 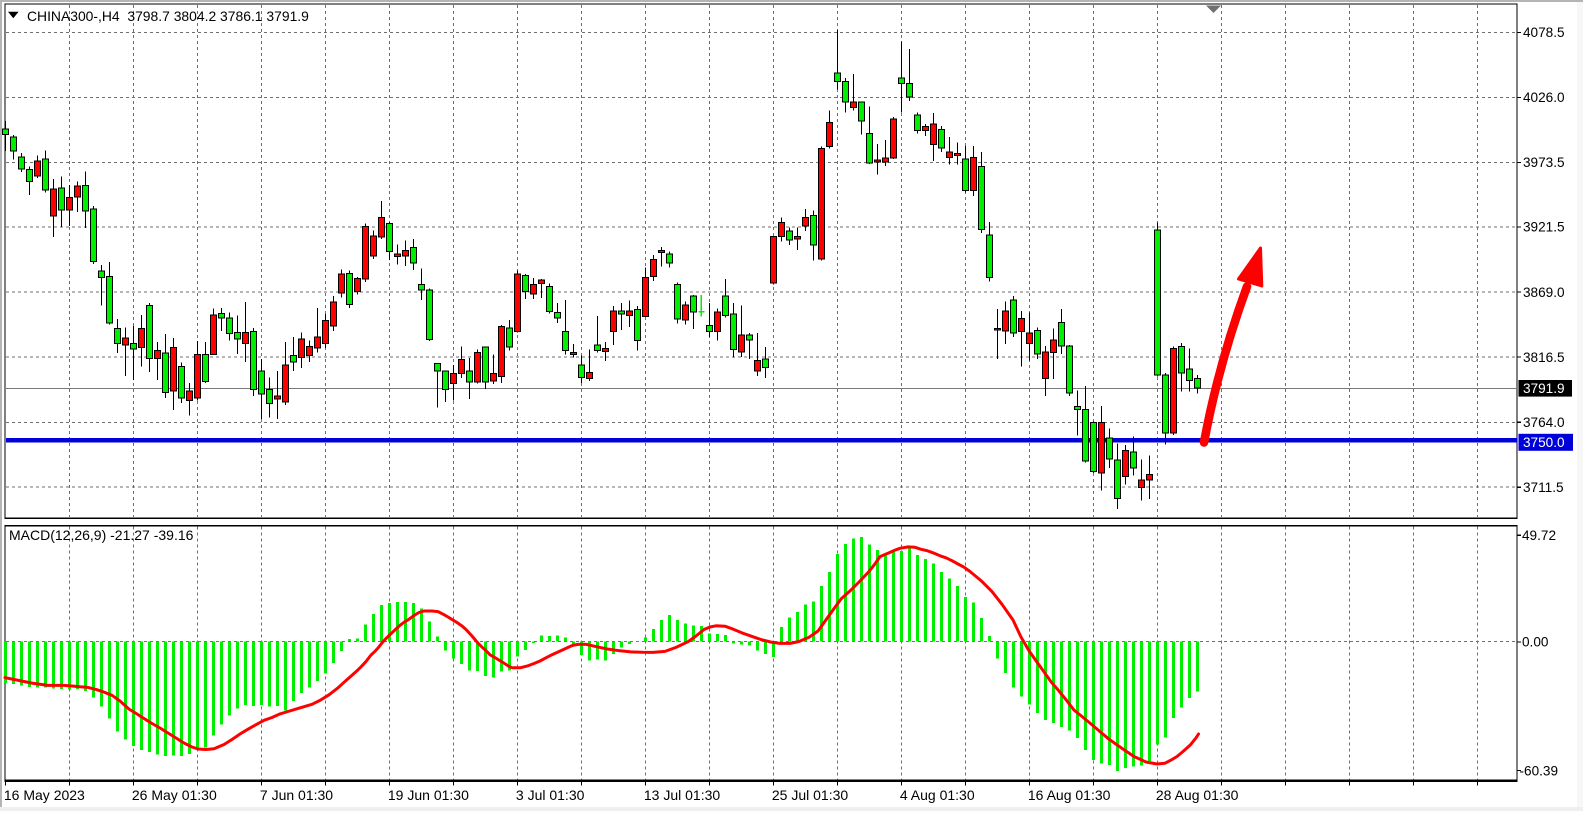 I want to click on svg-text: 16 Aug 01:30, so click(x=1069, y=795).